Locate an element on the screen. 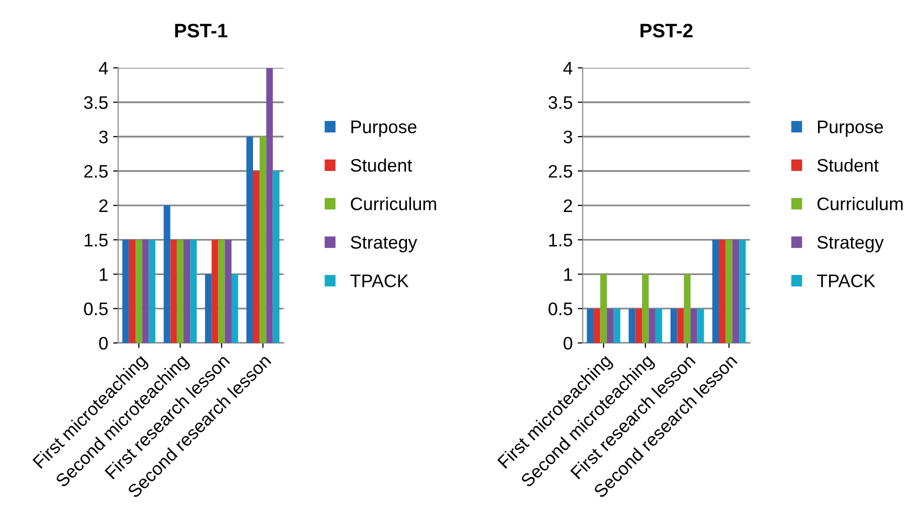 This screenshot has height=526, width=909. chart-title: PST-1 is located at coordinates (201, 31).